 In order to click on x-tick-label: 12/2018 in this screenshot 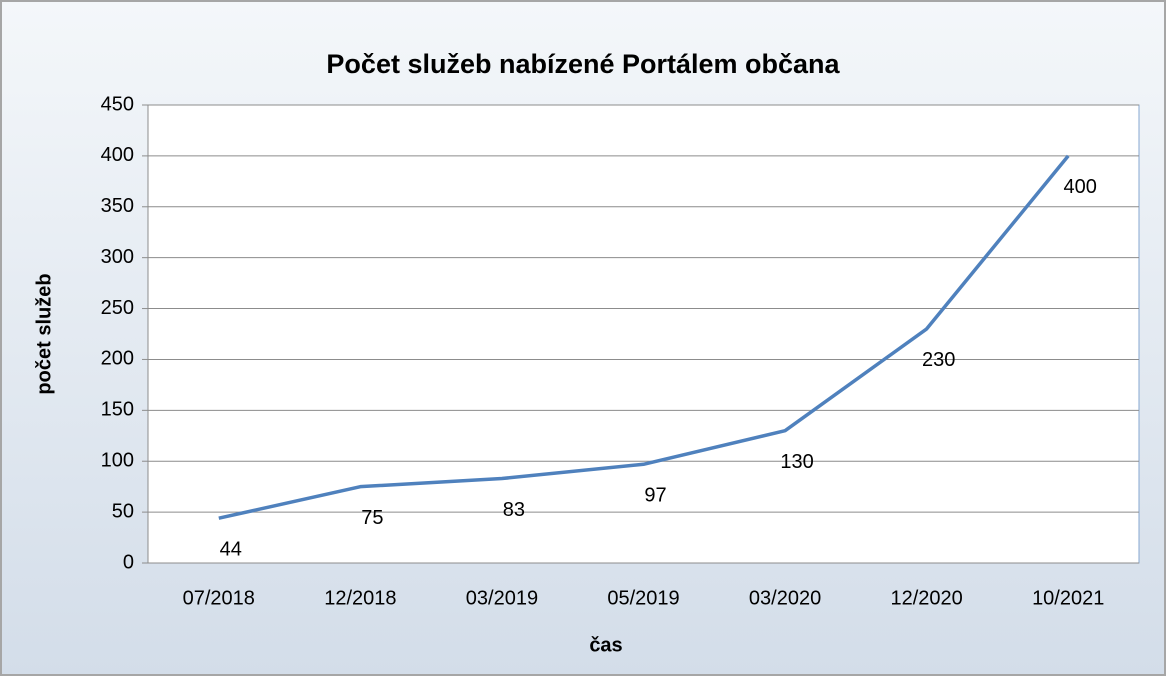, I will do `click(360, 598)`.